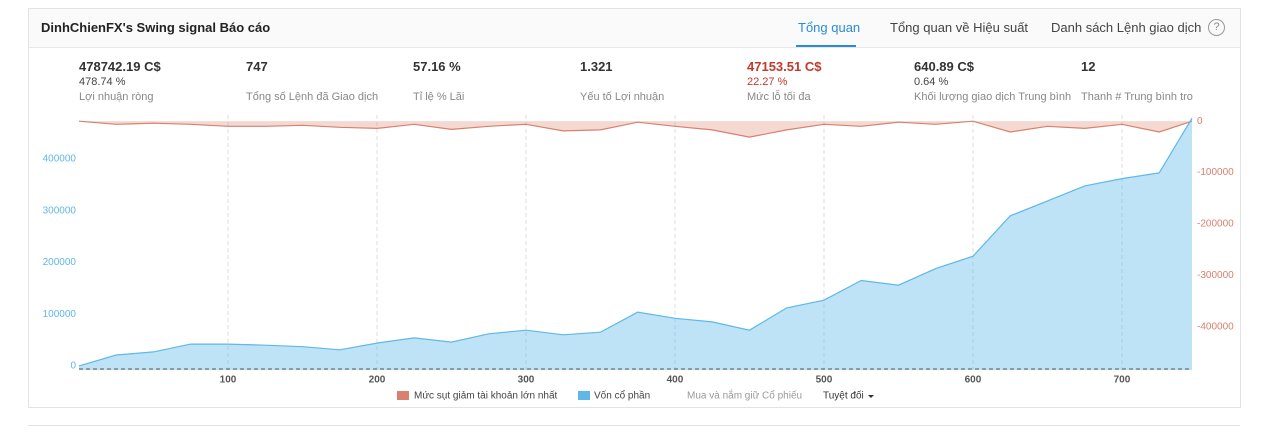 This screenshot has width=1263, height=432. I want to click on y2-tick-label: 0, so click(1200, 121).